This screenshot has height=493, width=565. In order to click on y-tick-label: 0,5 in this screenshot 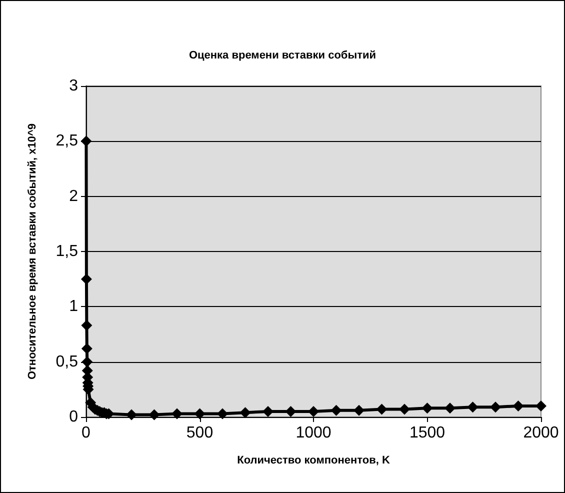, I will do `click(67, 361)`.